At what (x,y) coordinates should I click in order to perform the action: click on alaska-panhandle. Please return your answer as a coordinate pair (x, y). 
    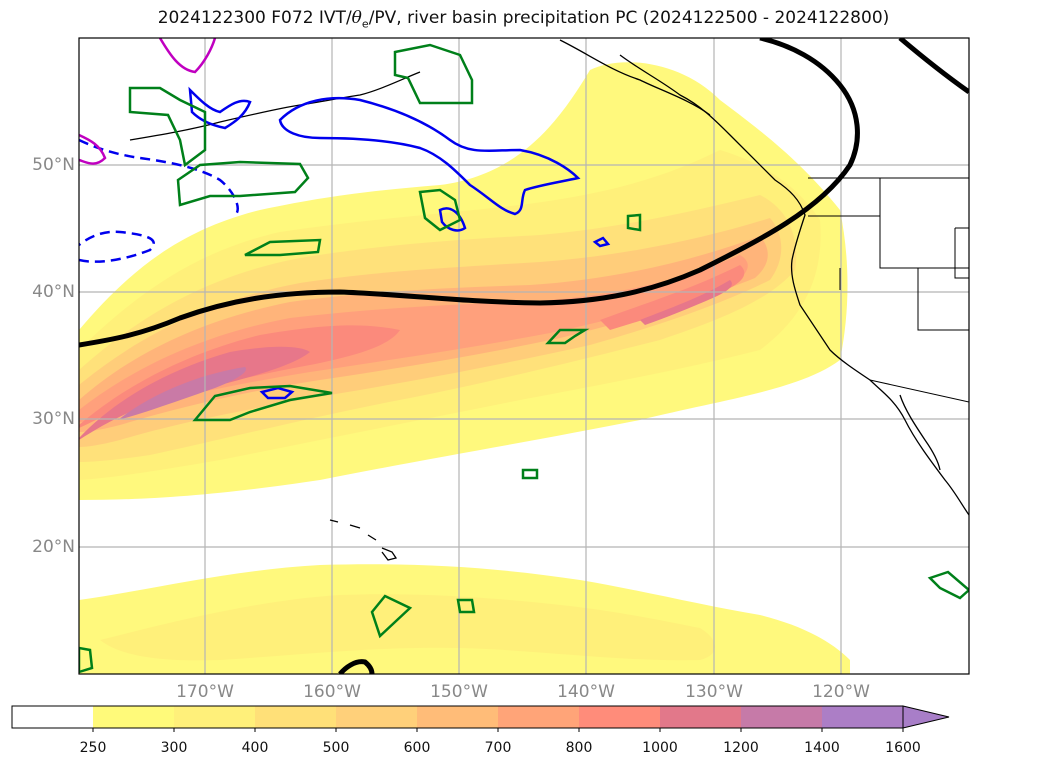
    Looking at the image, I should click on (635, 77).